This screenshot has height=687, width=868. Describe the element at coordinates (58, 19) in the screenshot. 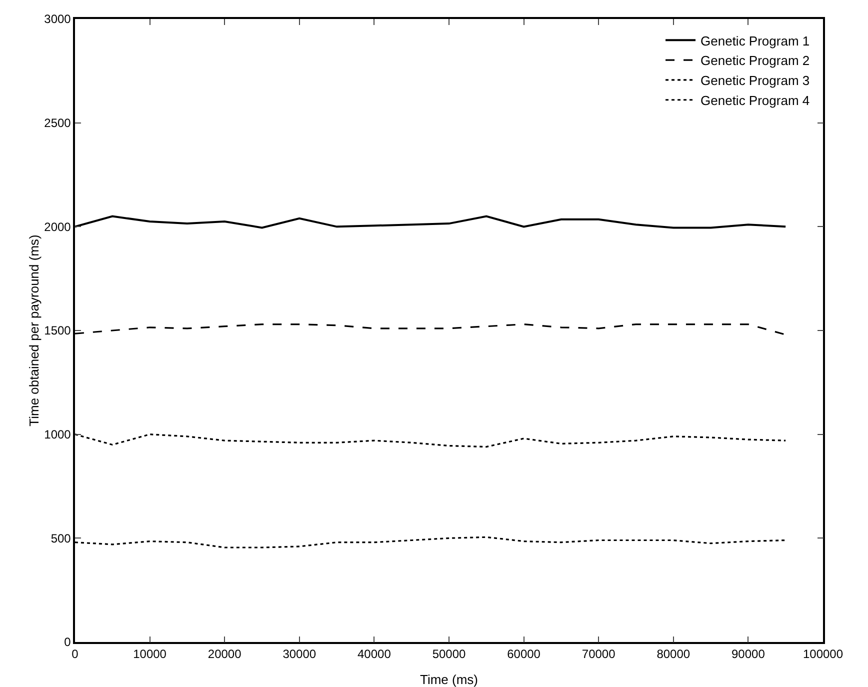

I see `y-tick-label: 3000` at that location.